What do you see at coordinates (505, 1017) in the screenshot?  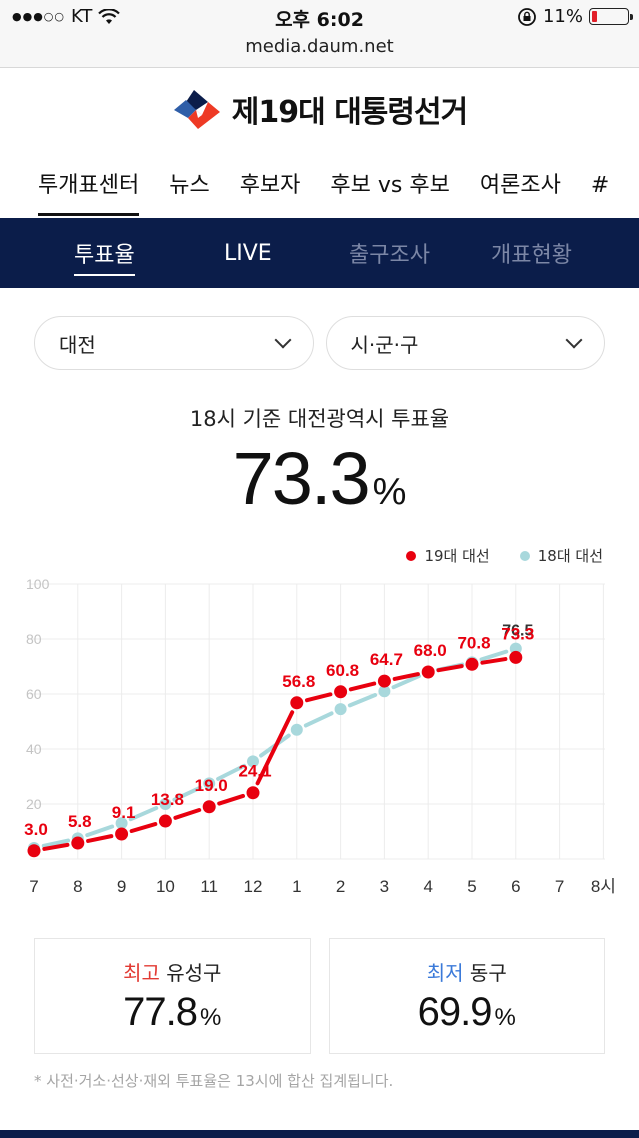 I see `lowest-unit: %` at bounding box center [505, 1017].